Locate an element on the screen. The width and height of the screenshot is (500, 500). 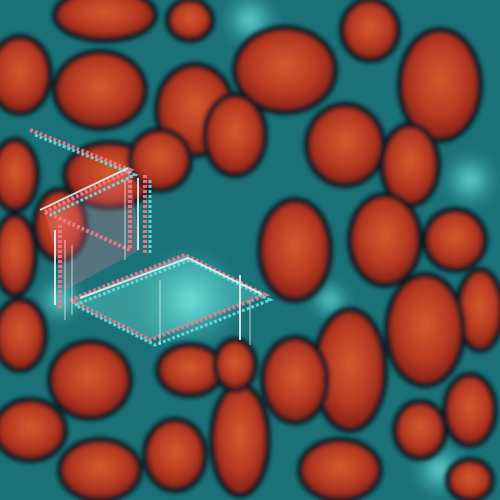
cube-face-lower is located at coordinates (167, 297).